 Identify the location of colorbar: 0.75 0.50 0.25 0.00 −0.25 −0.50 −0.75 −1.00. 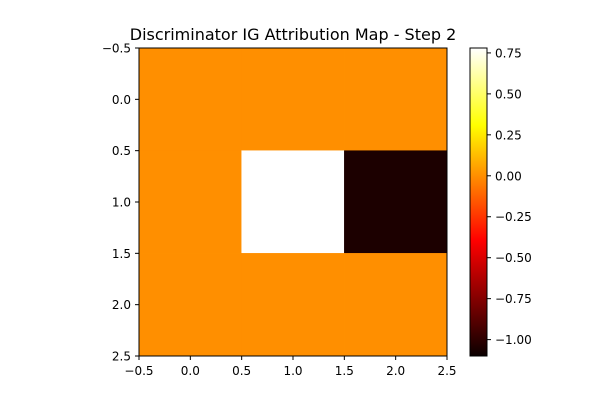
(500, 201).